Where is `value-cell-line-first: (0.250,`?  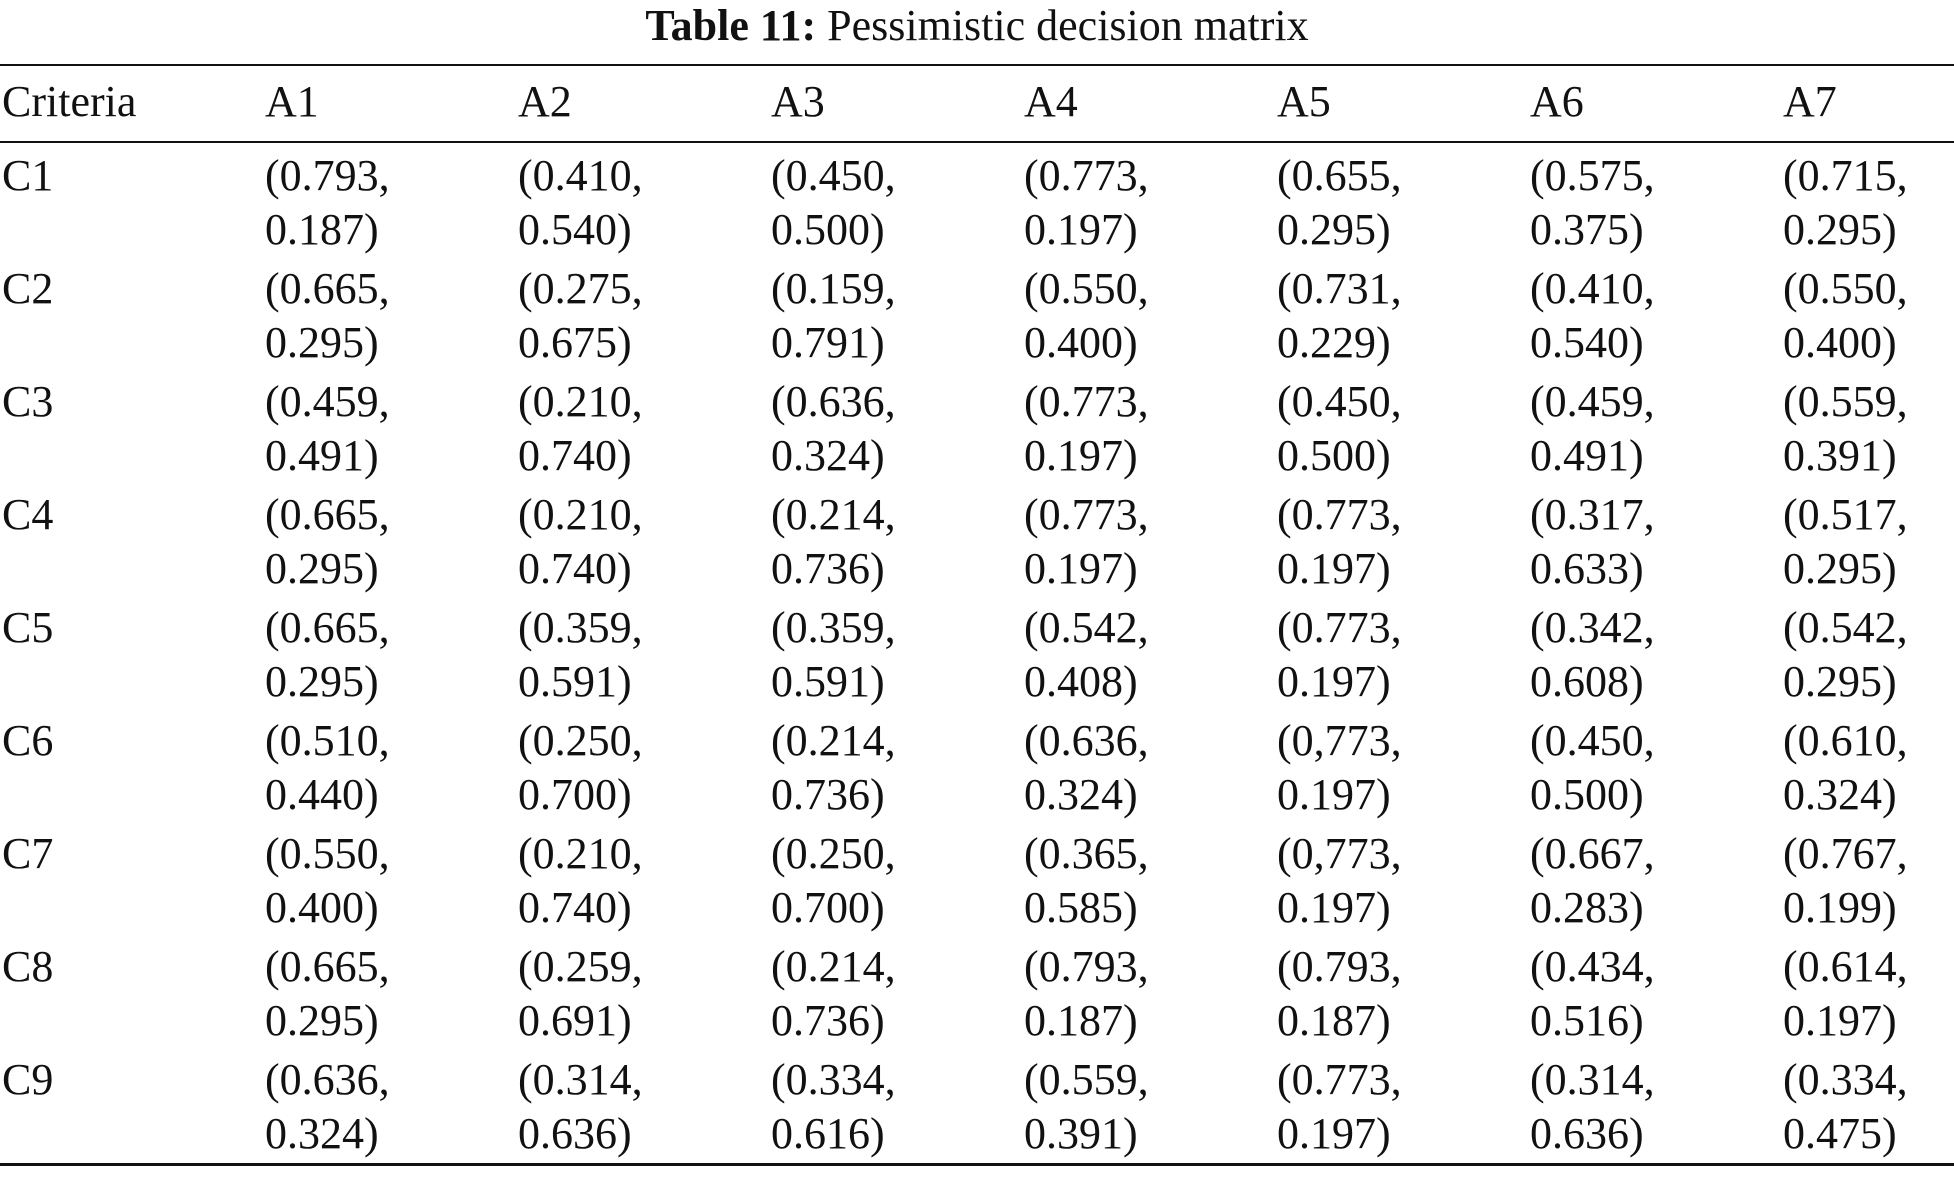 value-cell-line-first: (0.250, is located at coordinates (833, 853).